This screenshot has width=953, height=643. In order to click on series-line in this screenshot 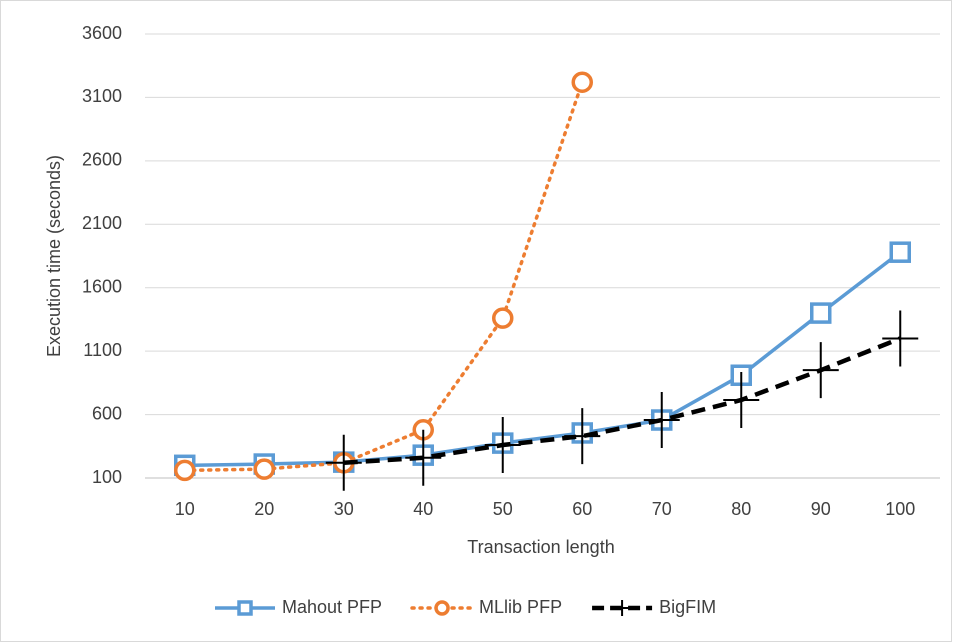, I will do `click(622, 401)`.